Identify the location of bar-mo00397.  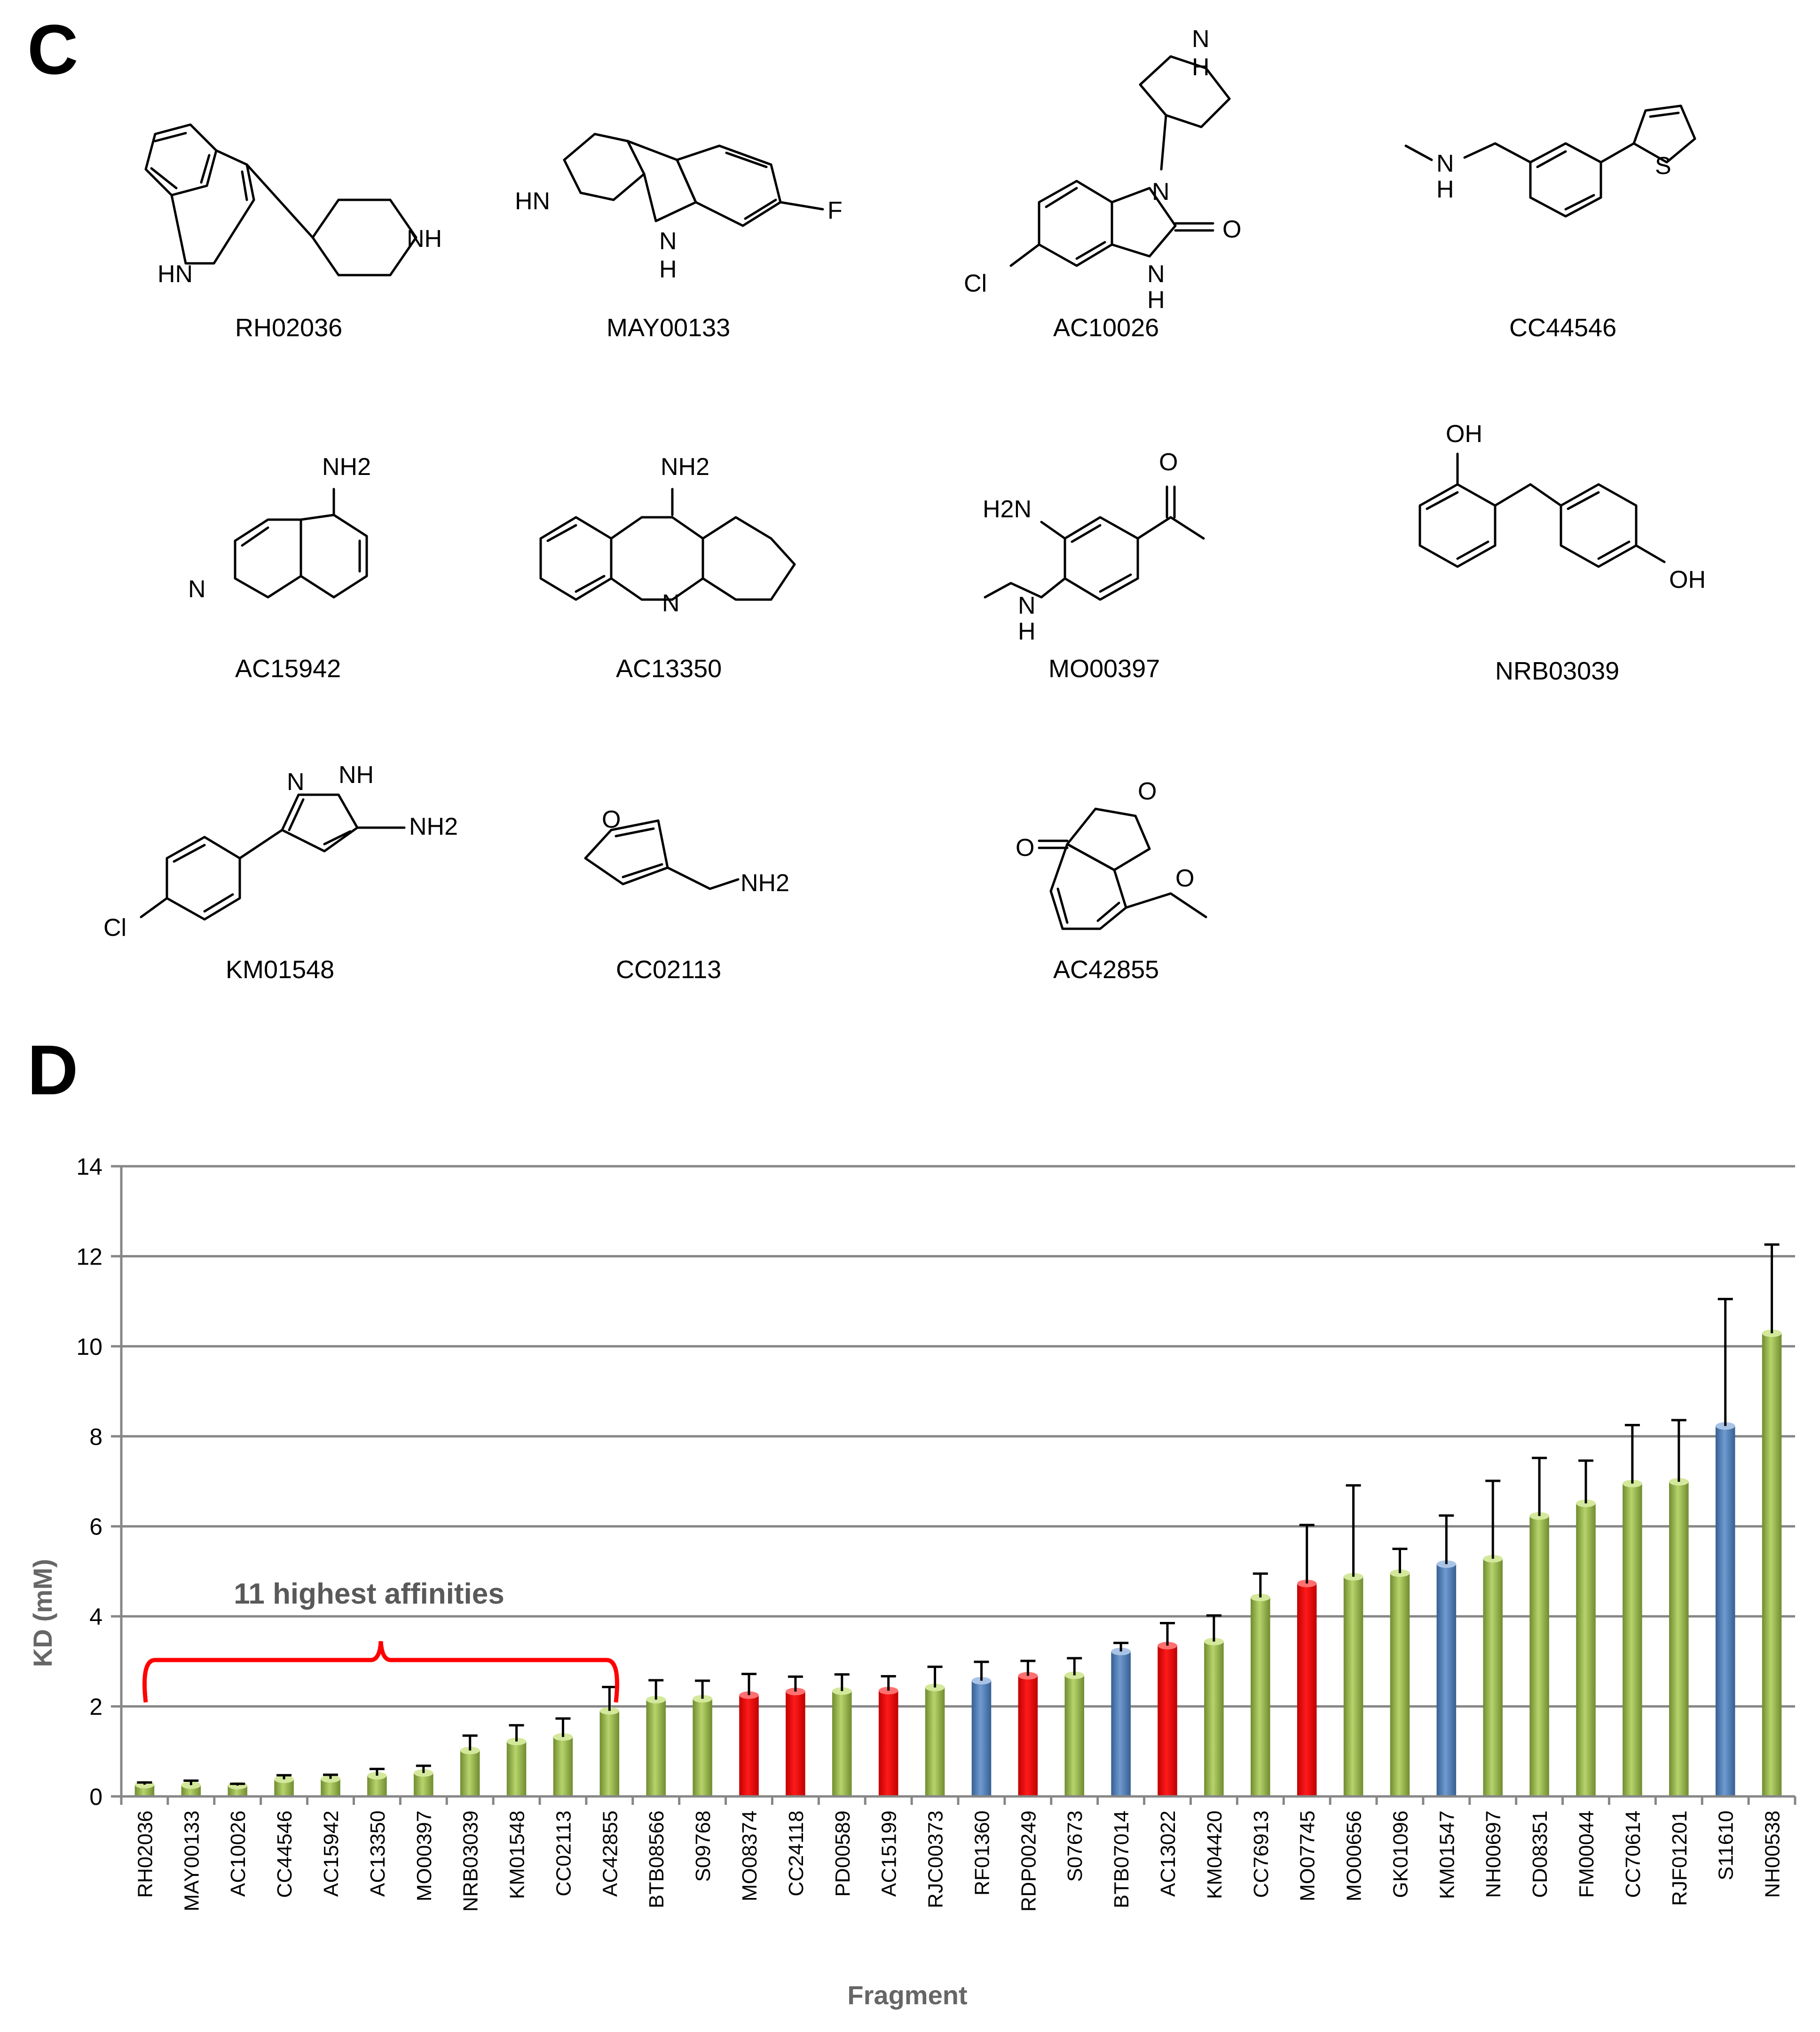
(423, 1784).